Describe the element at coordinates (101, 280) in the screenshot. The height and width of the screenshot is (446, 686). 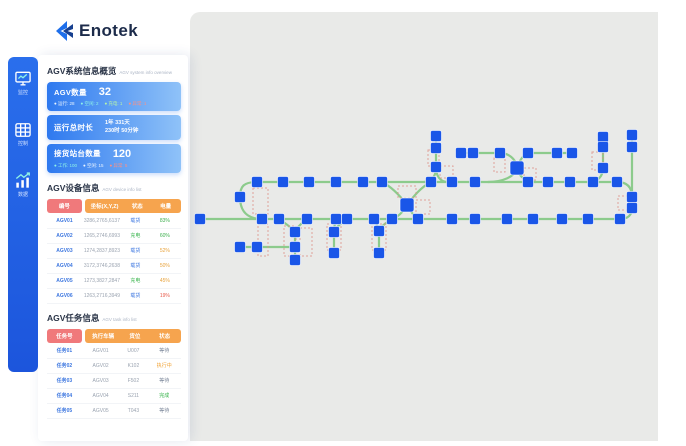
I see `device-position: 1273,3827,2847` at that location.